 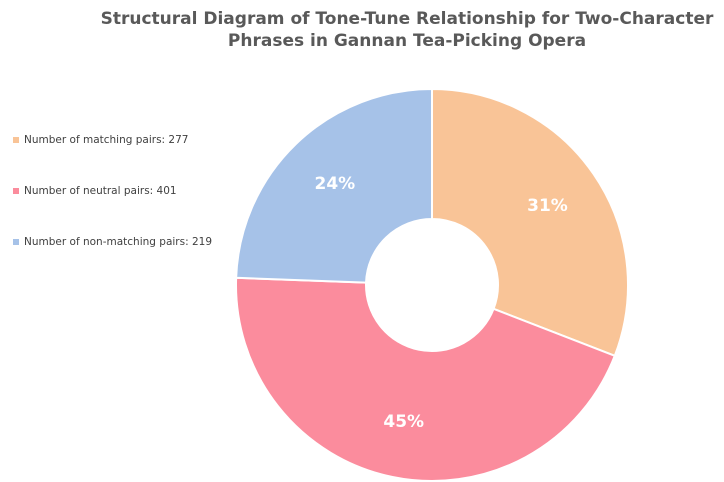 I want to click on donut-slice-non-matching, so click(x=334, y=185).